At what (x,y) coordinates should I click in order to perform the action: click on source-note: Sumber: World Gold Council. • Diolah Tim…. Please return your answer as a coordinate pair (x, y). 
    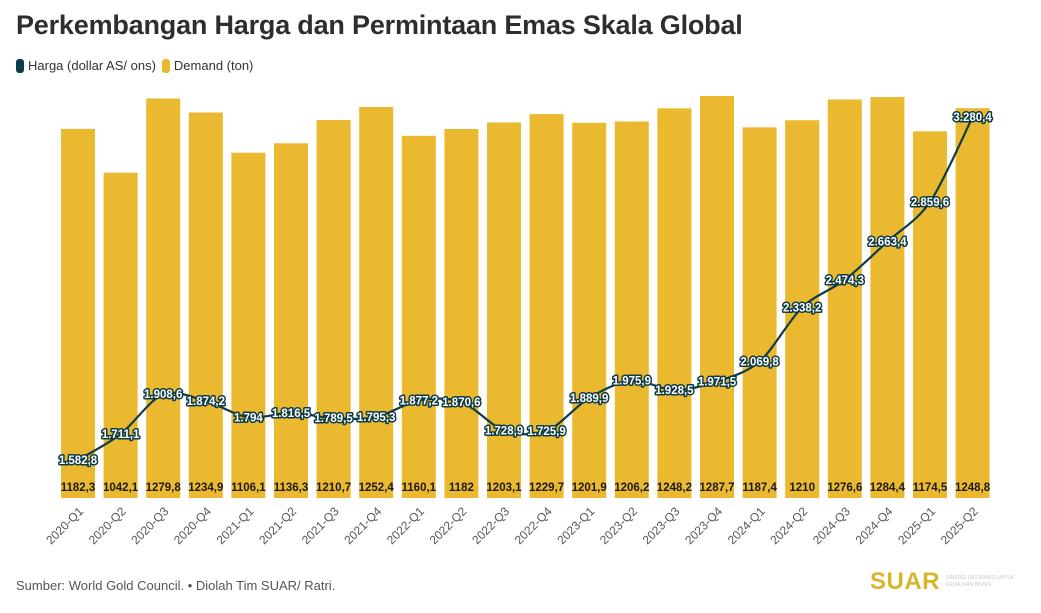
    Looking at the image, I should click on (176, 585).